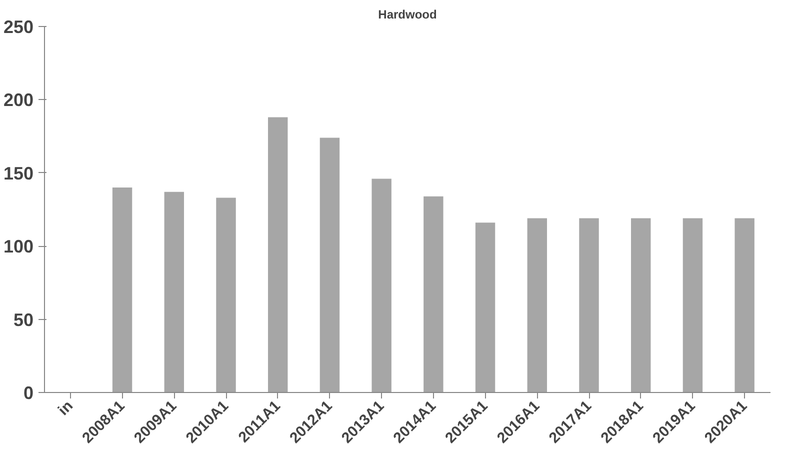 The image size is (795, 459). Describe the element at coordinates (18, 173) in the screenshot. I see `y-tick-label: 150` at that location.